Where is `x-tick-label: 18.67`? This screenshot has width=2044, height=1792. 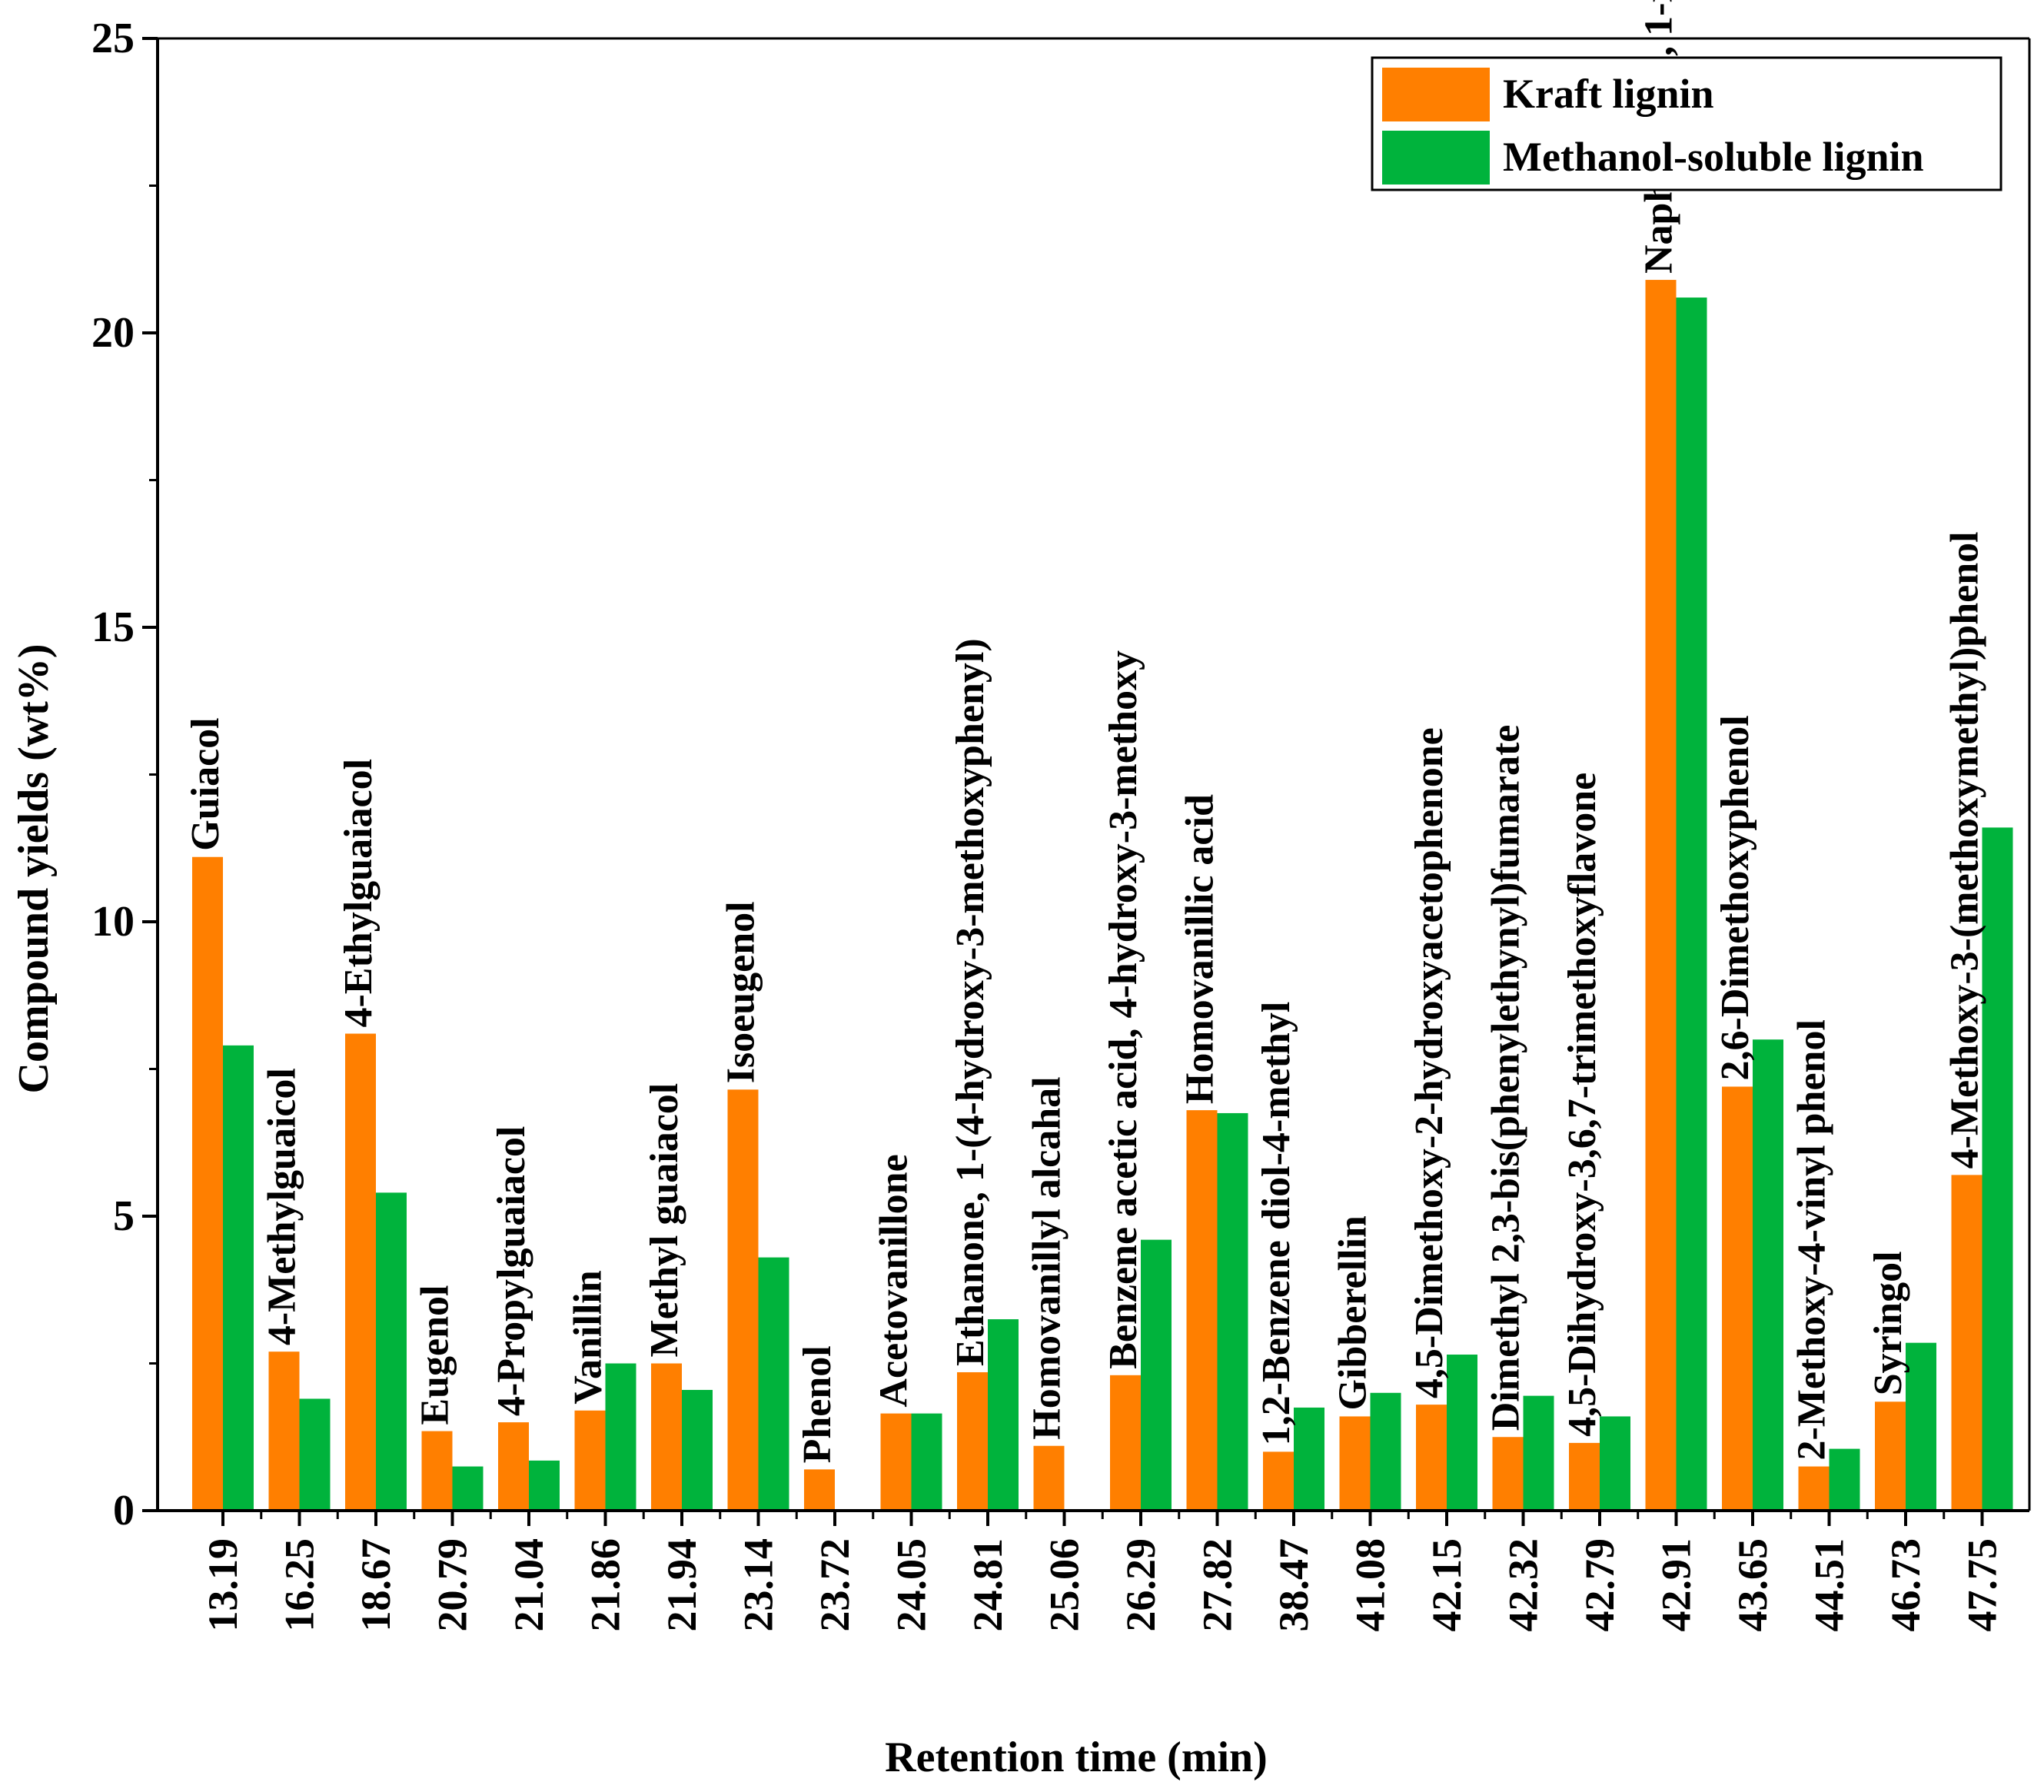 x-tick-label: 18.67 is located at coordinates (376, 1585).